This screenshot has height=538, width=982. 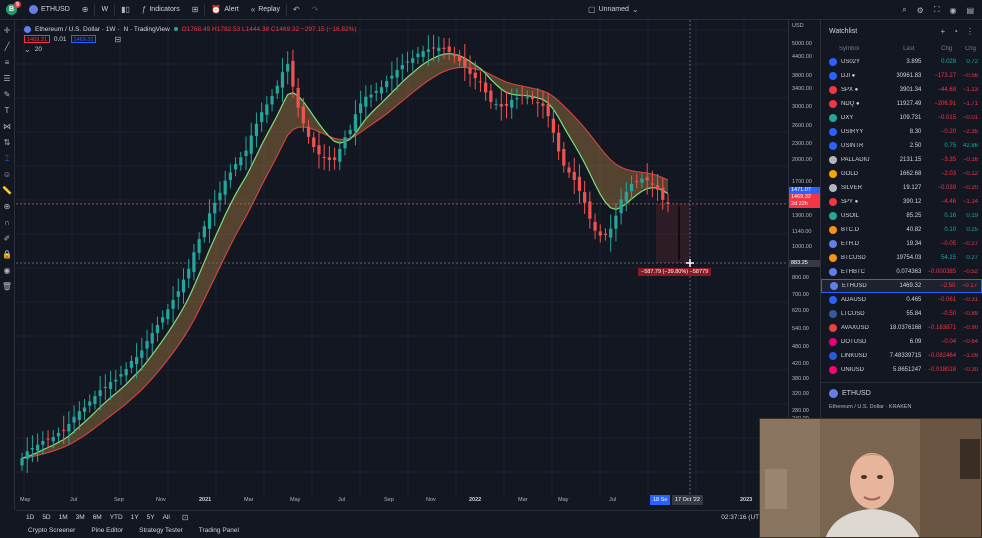 What do you see at coordinates (7, 238) in the screenshot?
I see `lock-draw-icon: ✐` at bounding box center [7, 238].